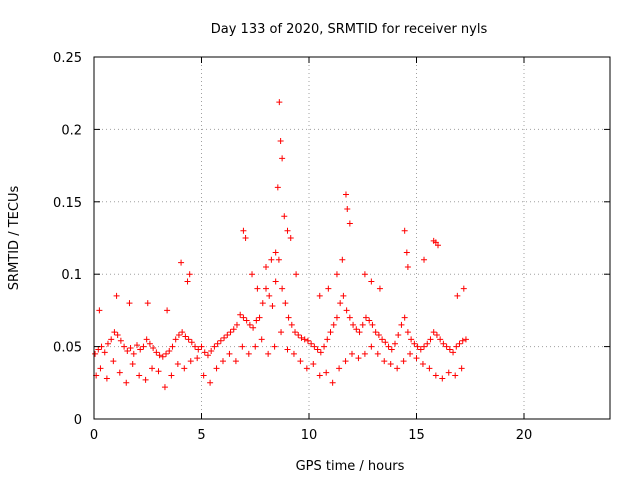 The height and width of the screenshot is (480, 640). Describe the element at coordinates (67, 348) in the screenshot. I see `y-tick-label: 0.05` at that location.